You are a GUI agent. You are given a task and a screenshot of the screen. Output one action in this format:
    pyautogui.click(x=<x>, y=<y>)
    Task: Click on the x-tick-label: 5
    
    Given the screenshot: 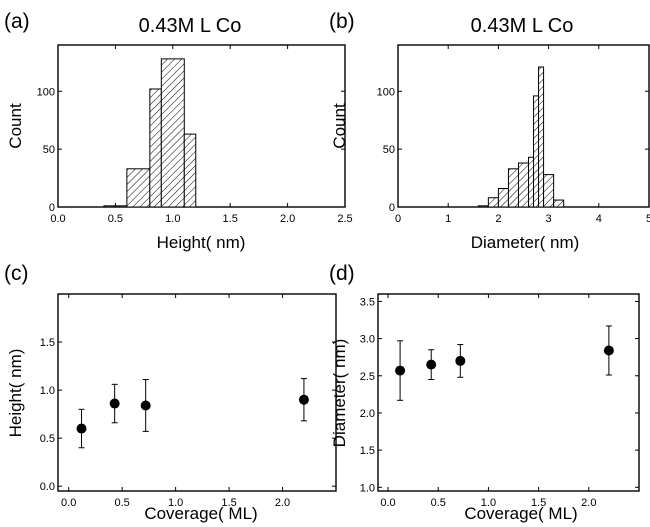 What is the action you would take?
    pyautogui.click(x=648, y=219)
    